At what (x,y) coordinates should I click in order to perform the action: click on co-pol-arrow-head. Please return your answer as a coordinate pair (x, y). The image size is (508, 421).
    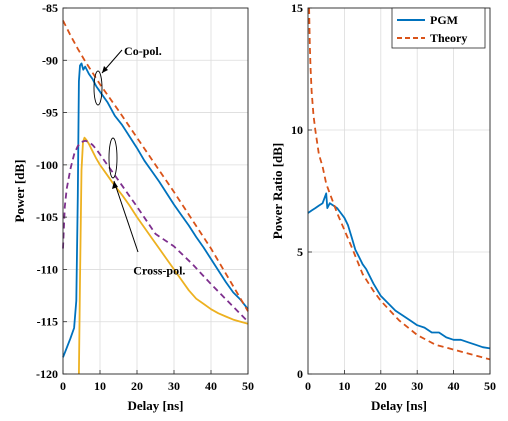
    Looking at the image, I should click on (105, 69).